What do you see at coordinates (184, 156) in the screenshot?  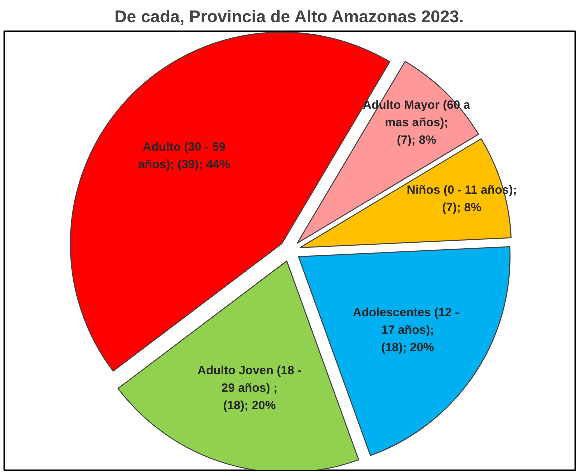 I see `slice-label: Adulto (30 - 59 años); (39); 44%` at bounding box center [184, 156].